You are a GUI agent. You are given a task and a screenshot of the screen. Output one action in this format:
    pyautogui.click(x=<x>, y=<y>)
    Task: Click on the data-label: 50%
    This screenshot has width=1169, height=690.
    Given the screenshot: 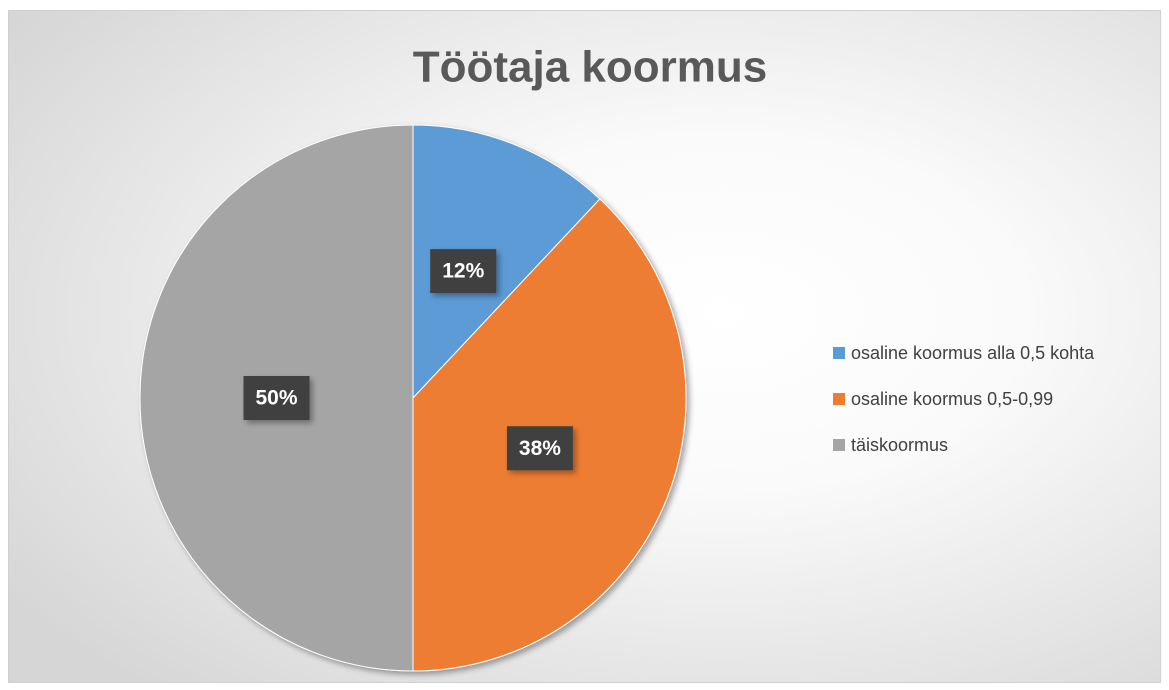 What is the action you would take?
    pyautogui.click(x=276, y=398)
    